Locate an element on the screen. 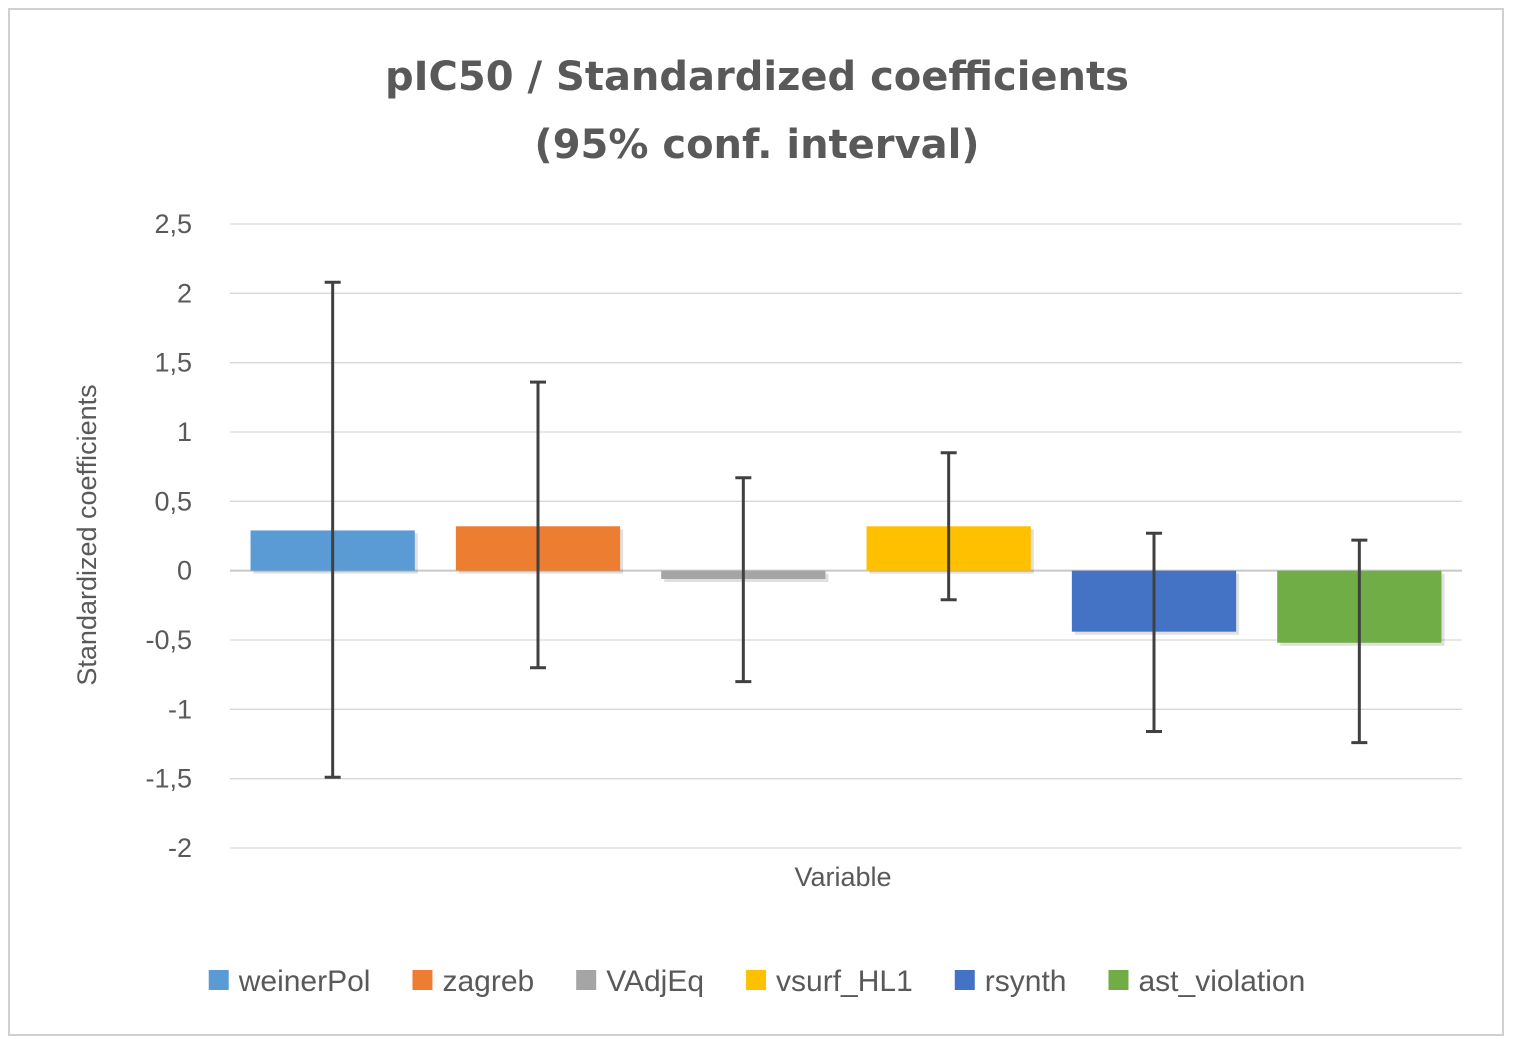 The width and height of the screenshot is (1514, 1045). chart-title-line-1: pIC50 / Standardized coefficients is located at coordinates (757, 77).